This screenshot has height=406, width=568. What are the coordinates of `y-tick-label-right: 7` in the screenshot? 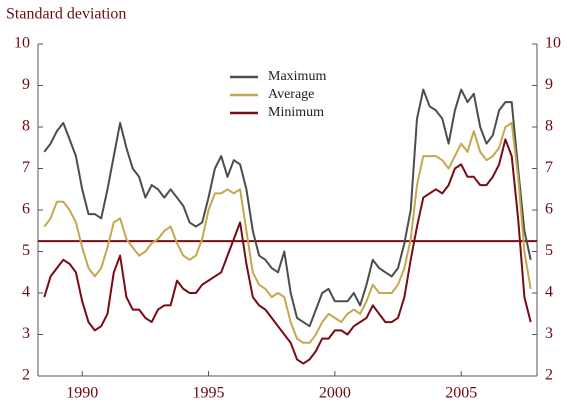 It's located at (549, 167).